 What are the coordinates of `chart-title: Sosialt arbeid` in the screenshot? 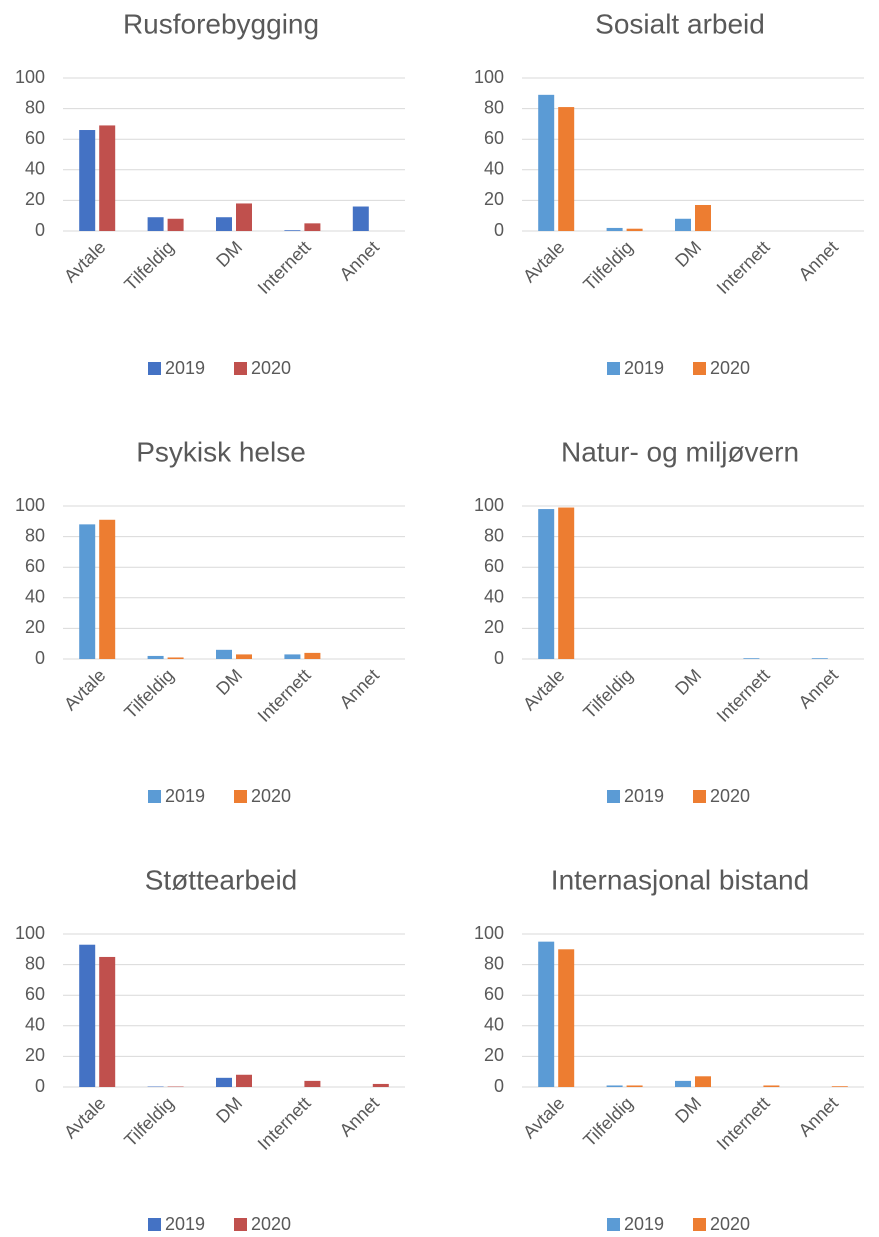 It's located at (680, 23).